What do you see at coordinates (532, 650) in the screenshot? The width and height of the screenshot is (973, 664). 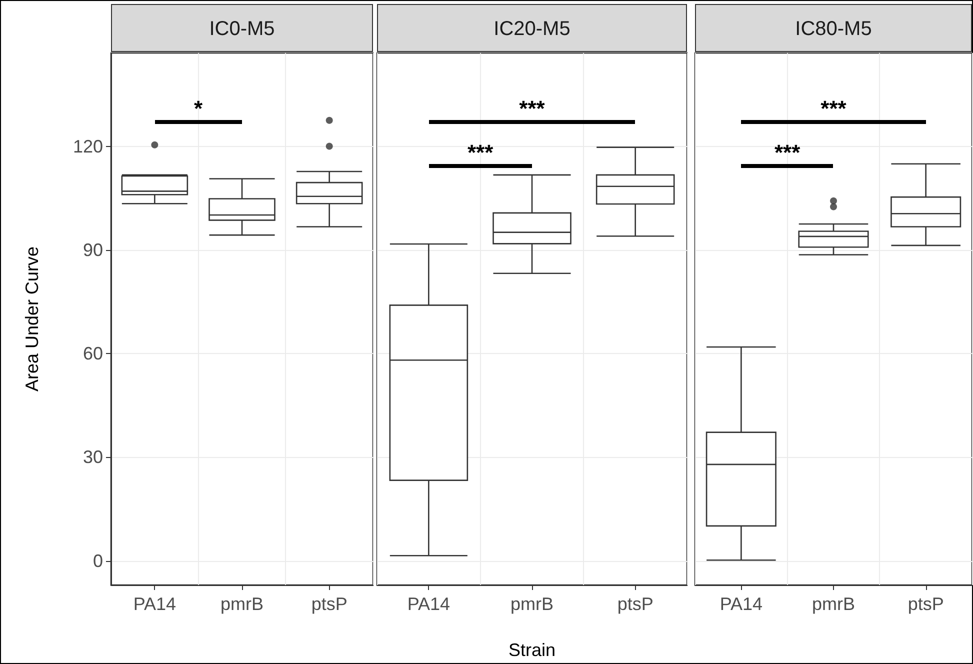 I see `x-axis-title: Strain` at bounding box center [532, 650].